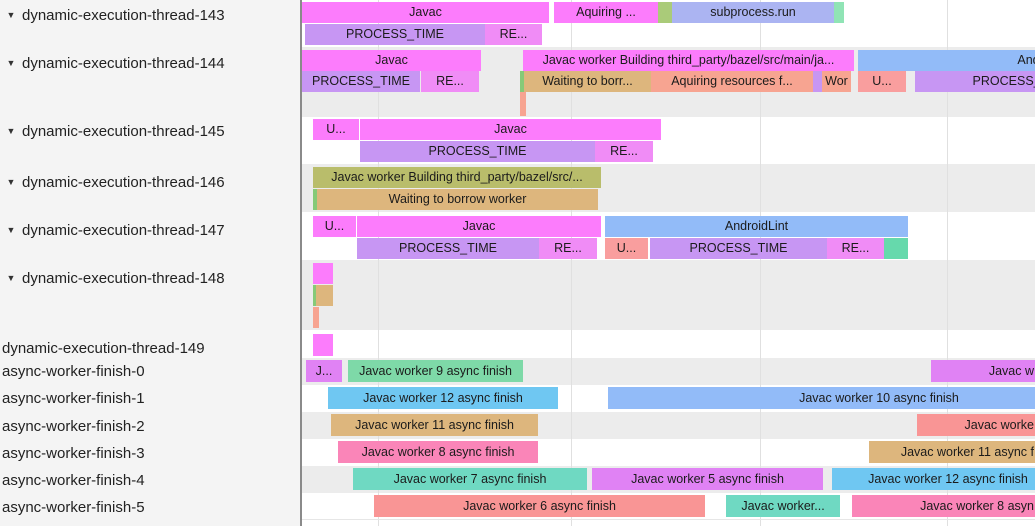 The image size is (1035, 526). I want to click on trace-slice: Javac worker 11 async finish, so click(434, 425).